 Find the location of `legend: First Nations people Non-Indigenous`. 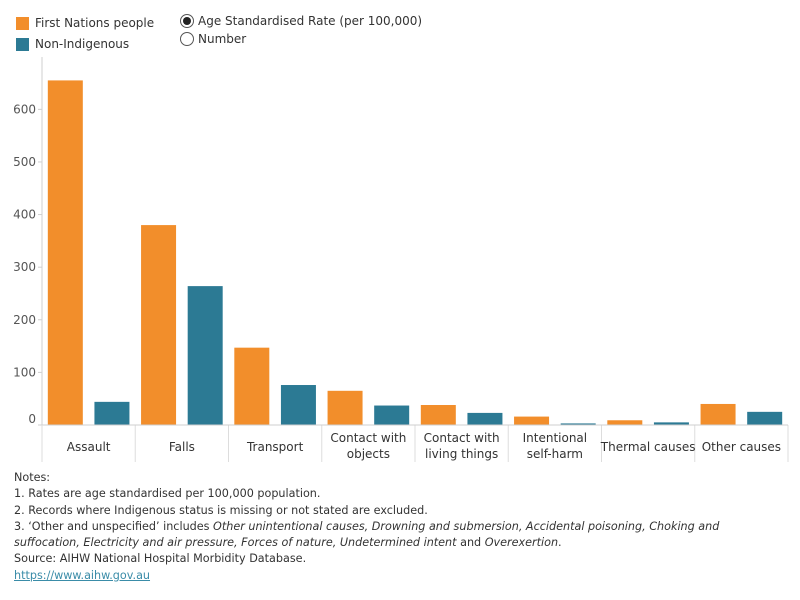

legend: First Nations people Non-Indigenous is located at coordinates (85, 33).